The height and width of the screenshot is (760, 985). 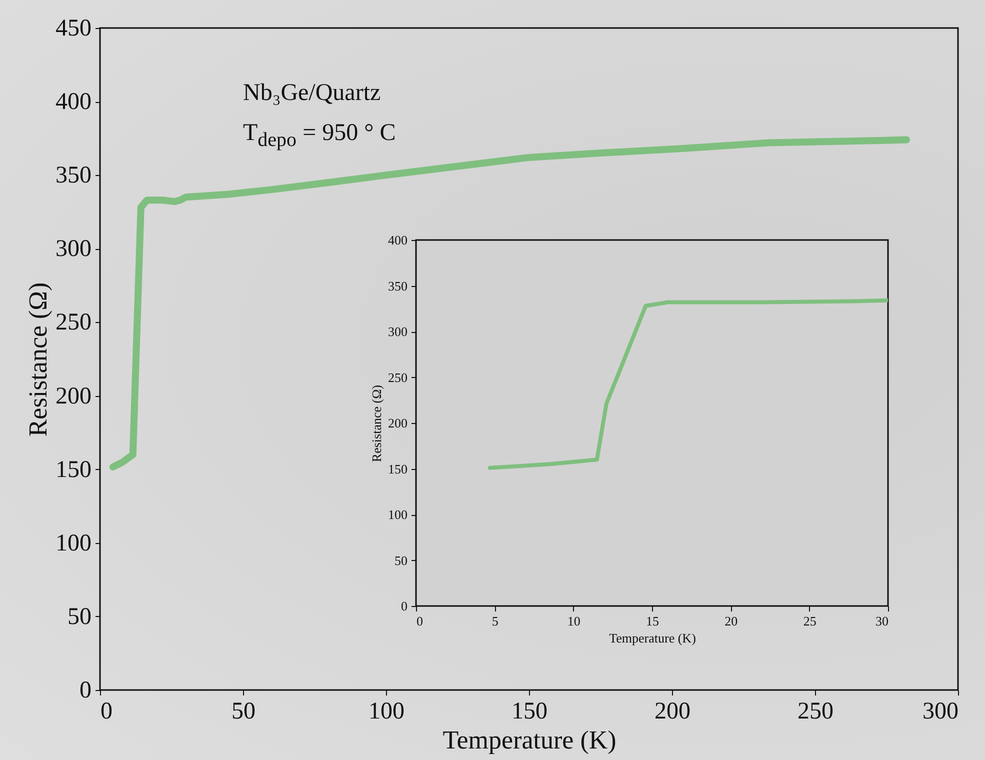 What do you see at coordinates (652, 621) in the screenshot?
I see `x-tick-label: 15` at bounding box center [652, 621].